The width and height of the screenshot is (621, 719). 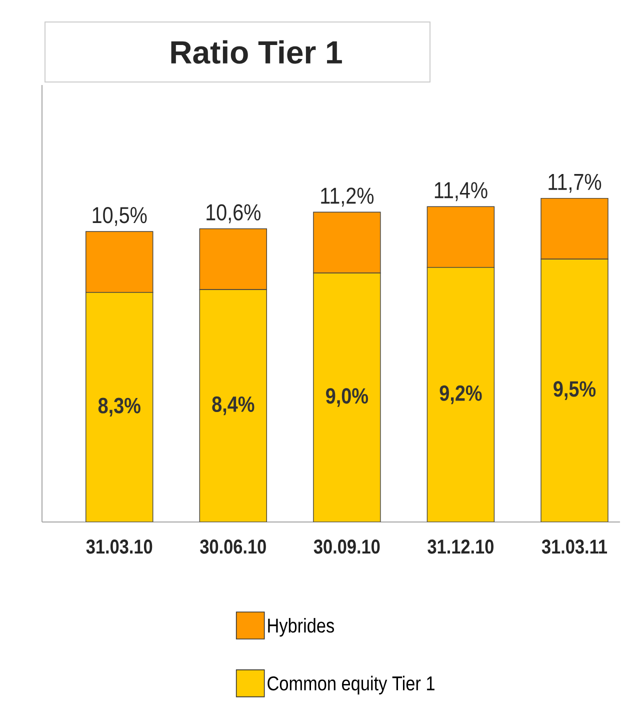 I want to click on legend-label: Hybrides, so click(x=301, y=627).